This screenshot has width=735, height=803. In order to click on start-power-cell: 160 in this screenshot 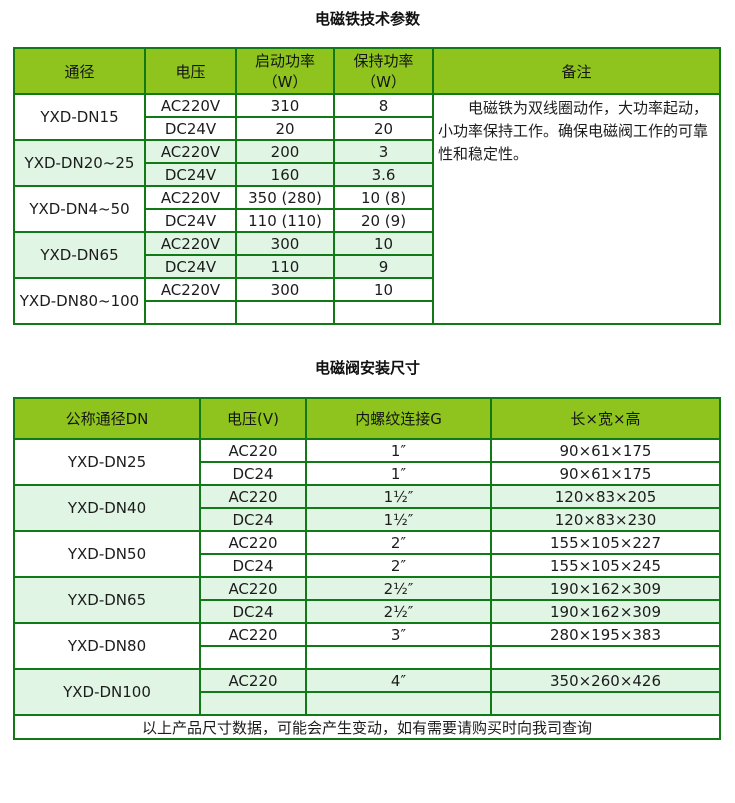, I will do `click(285, 174)`.